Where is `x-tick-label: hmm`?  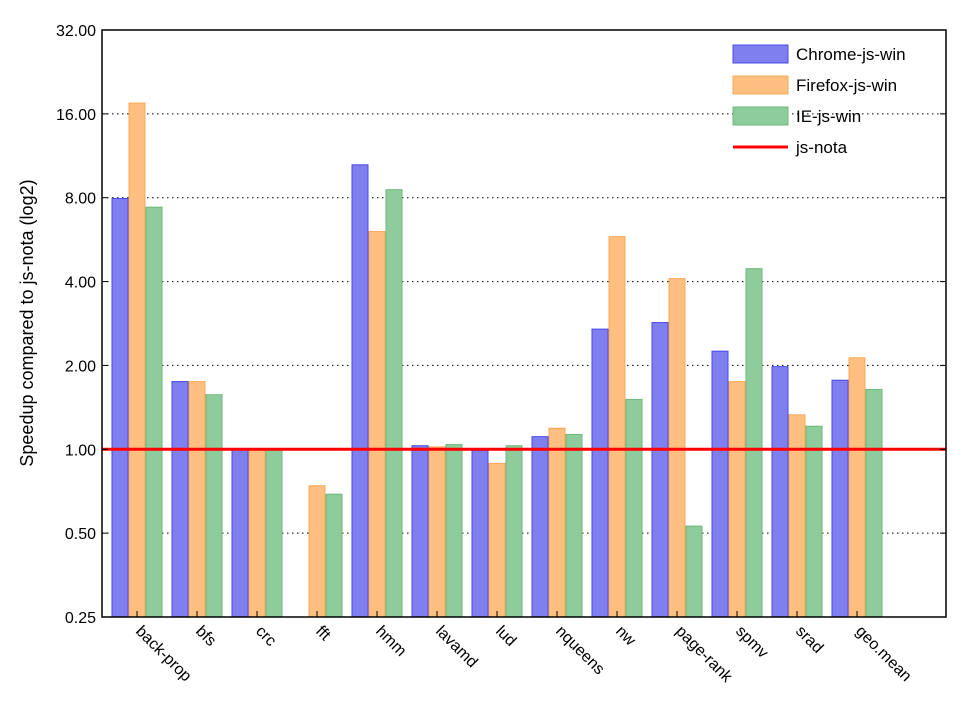 x-tick-label: hmm is located at coordinates (390, 641).